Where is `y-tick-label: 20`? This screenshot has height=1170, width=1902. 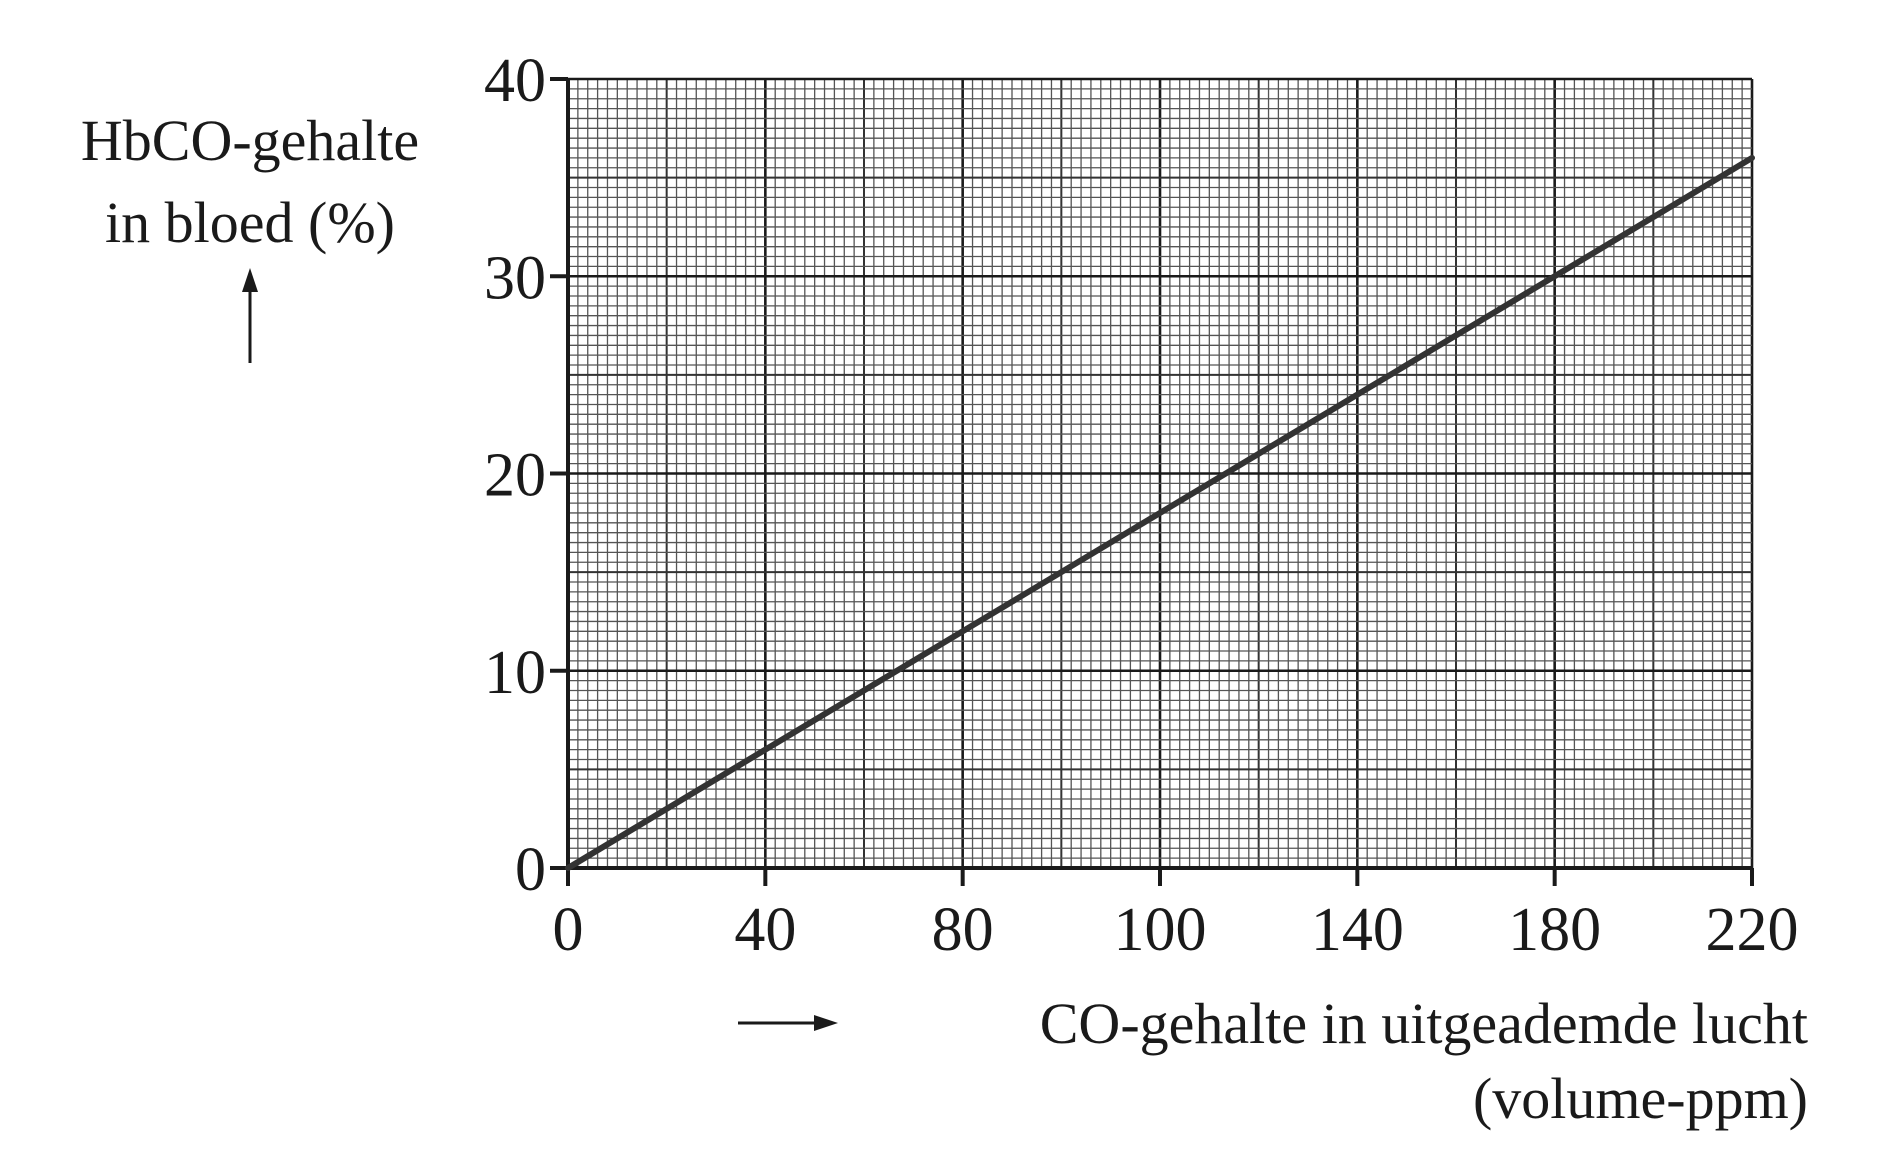
y-tick-label: 20 is located at coordinates (515, 476).